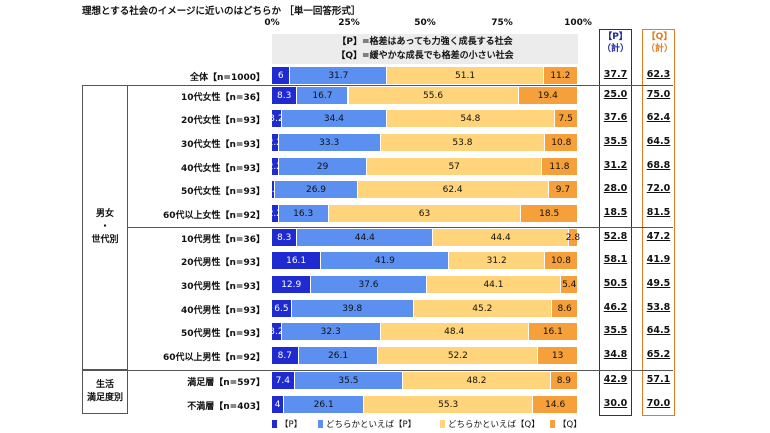  I want to click on row-label: 30代女性【n=93】, so click(223, 145).